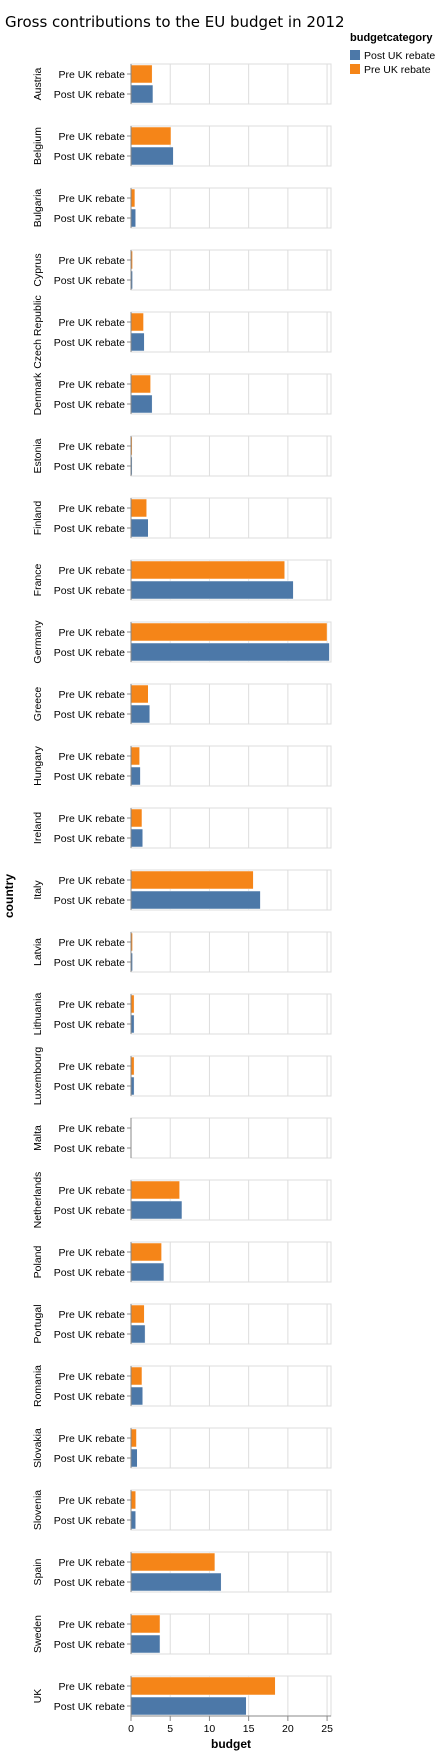 This screenshot has height=1759, width=440. Describe the element at coordinates (38, 1261) in the screenshot. I see `facet-label: Poland` at that location.